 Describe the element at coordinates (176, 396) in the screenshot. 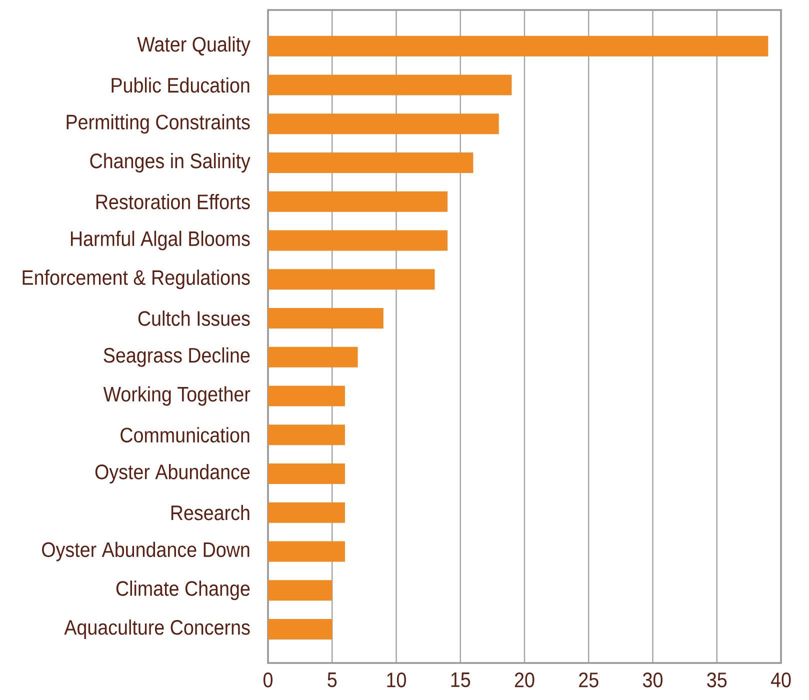

I see `y-tick-label: Working Together` at that location.